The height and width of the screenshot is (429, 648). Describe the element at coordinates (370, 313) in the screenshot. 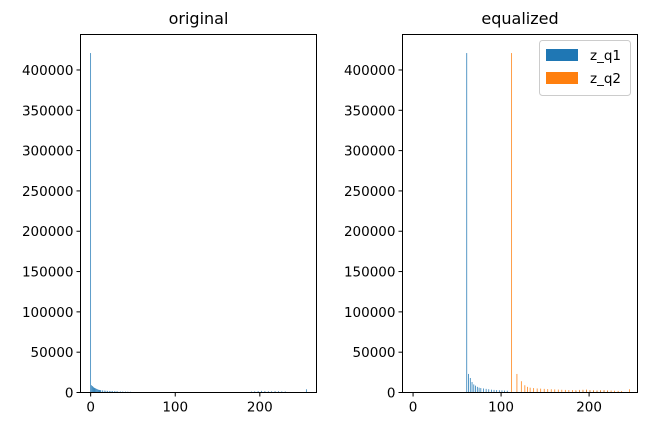

I see `y-tick-label: 100000` at that location.